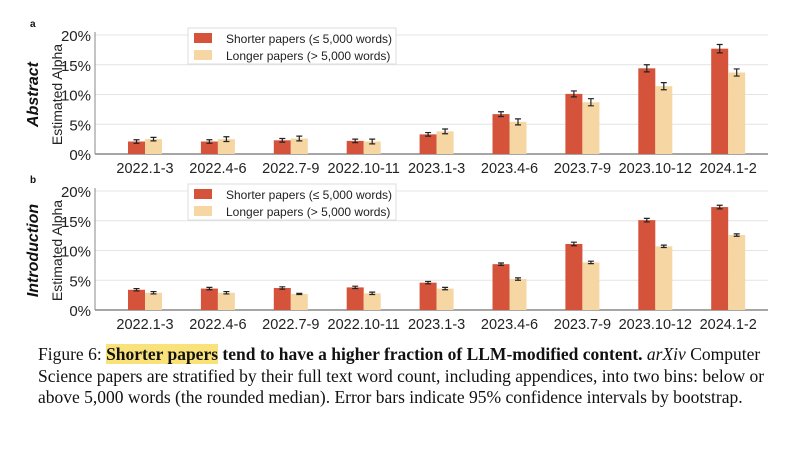  I want to click on panel-label: b, so click(33, 180).